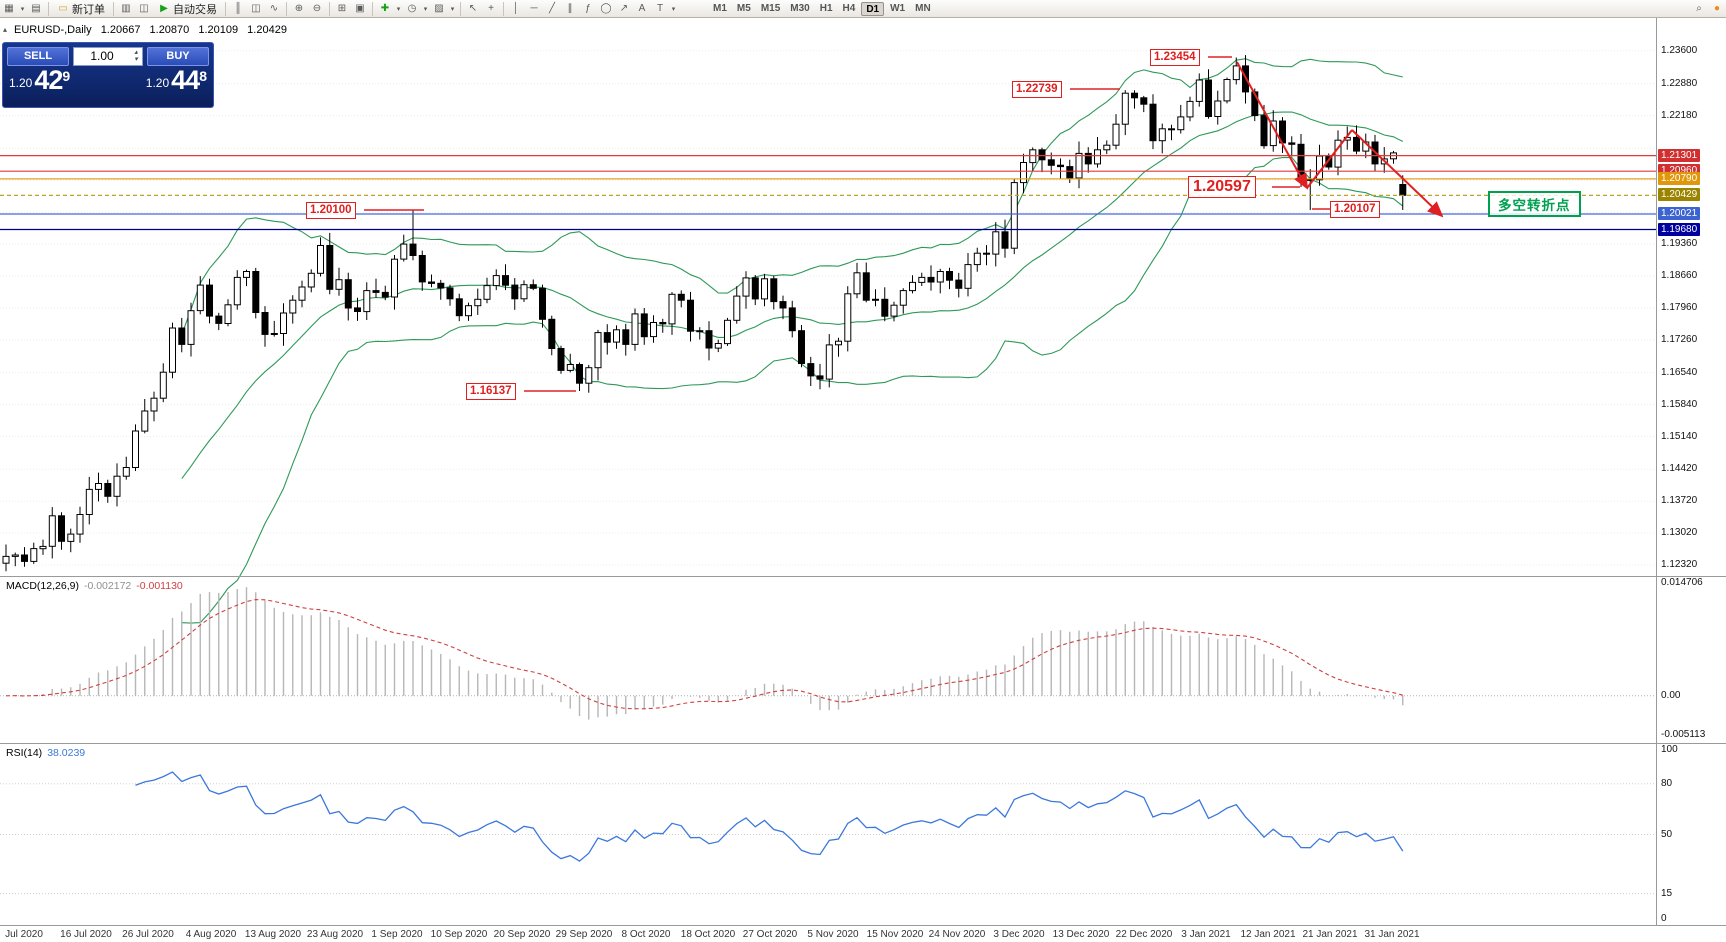 The width and height of the screenshot is (1726, 942). Describe the element at coordinates (1664, 918) in the screenshot. I see `rsi-axis-label: 0` at that location.